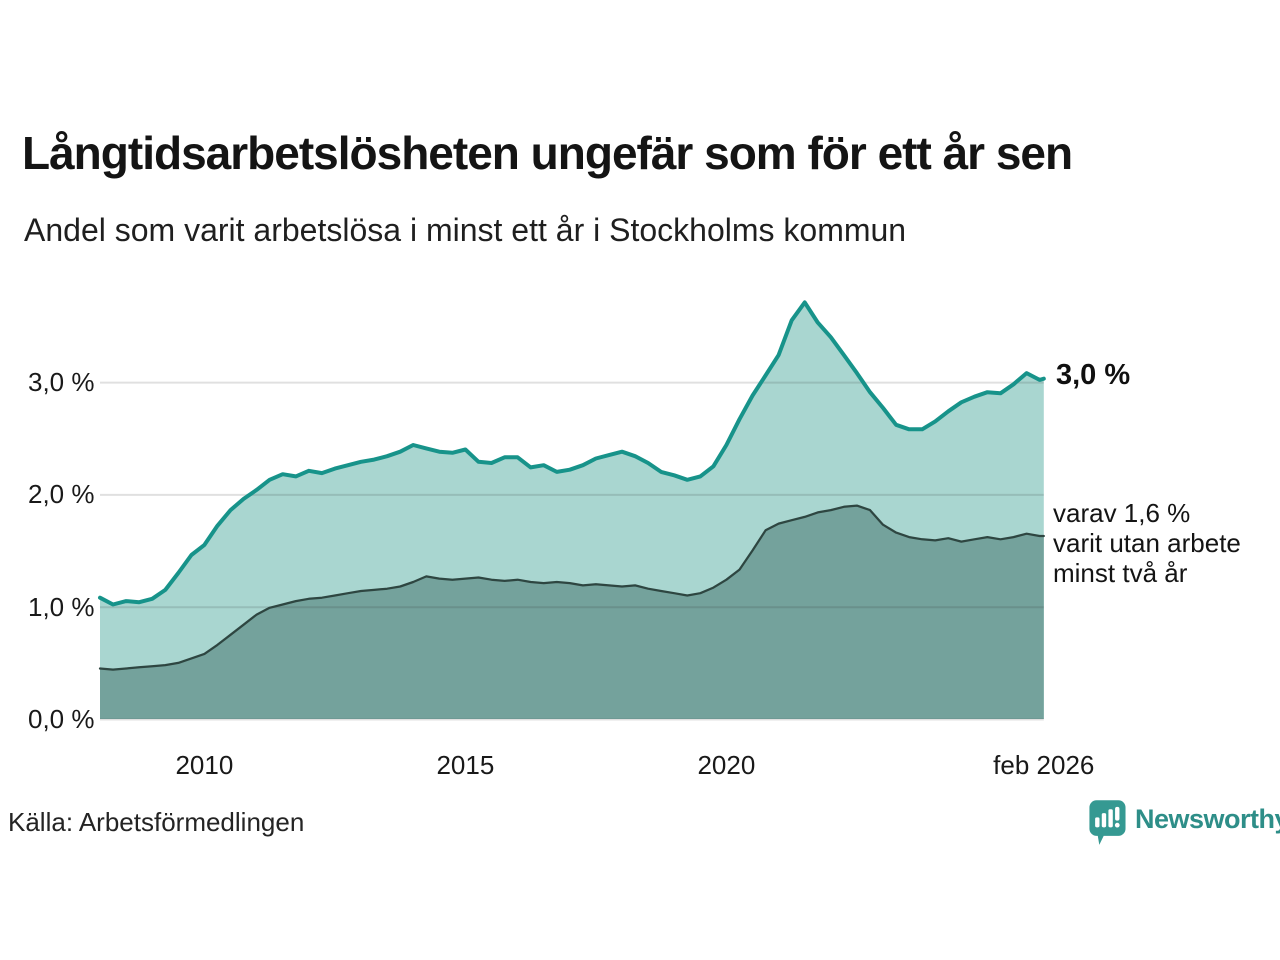  What do you see at coordinates (204, 765) in the screenshot?
I see `x-tick-label: 2010` at bounding box center [204, 765].